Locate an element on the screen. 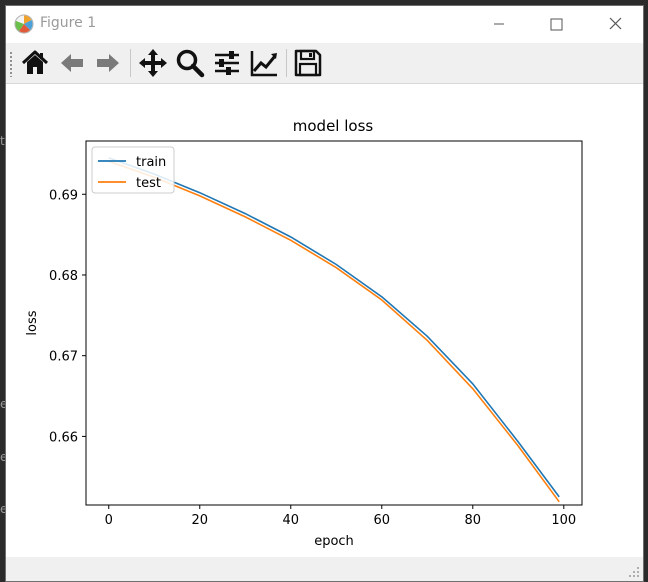  save-button is located at coordinates (308, 63).